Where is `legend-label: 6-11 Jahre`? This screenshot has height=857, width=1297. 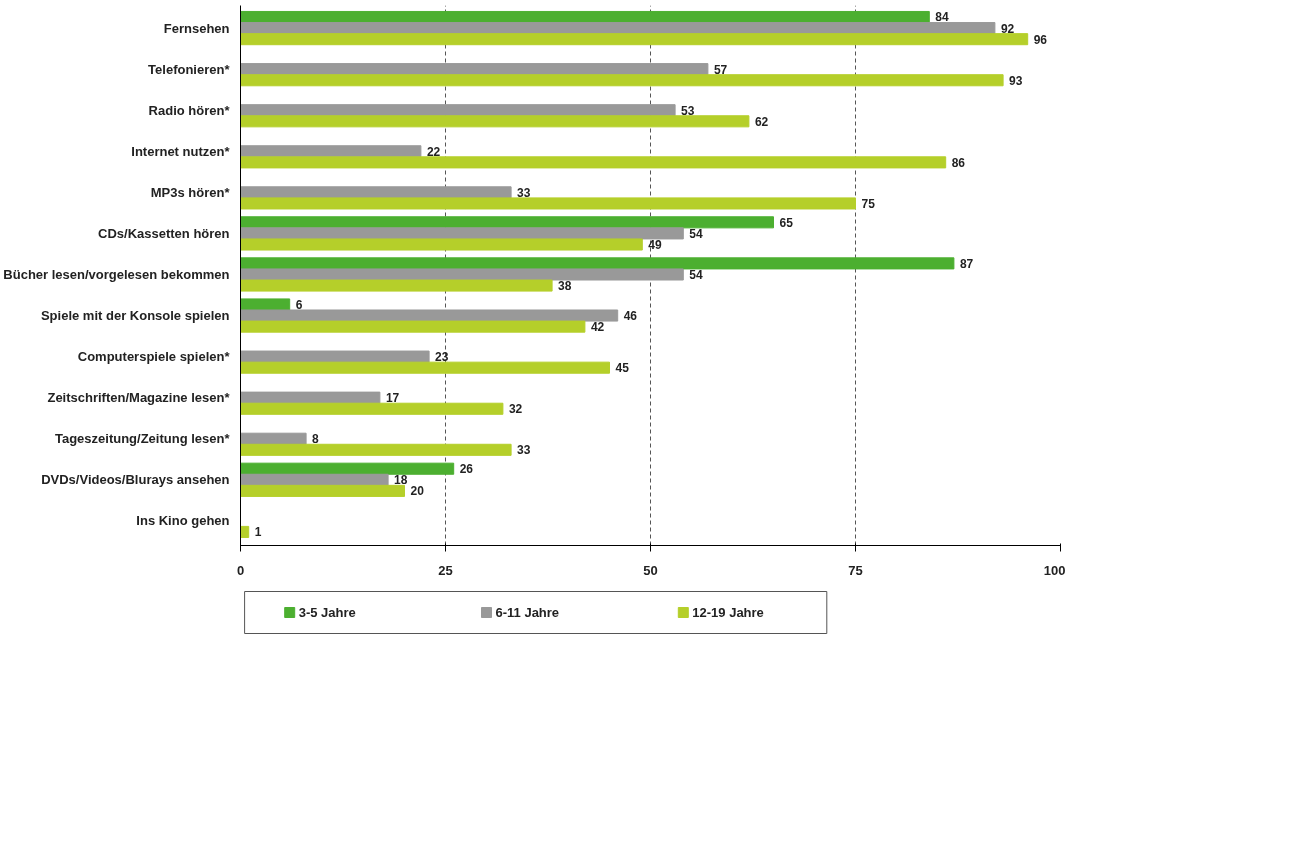 legend-label: 6-11 Jahre is located at coordinates (527, 612).